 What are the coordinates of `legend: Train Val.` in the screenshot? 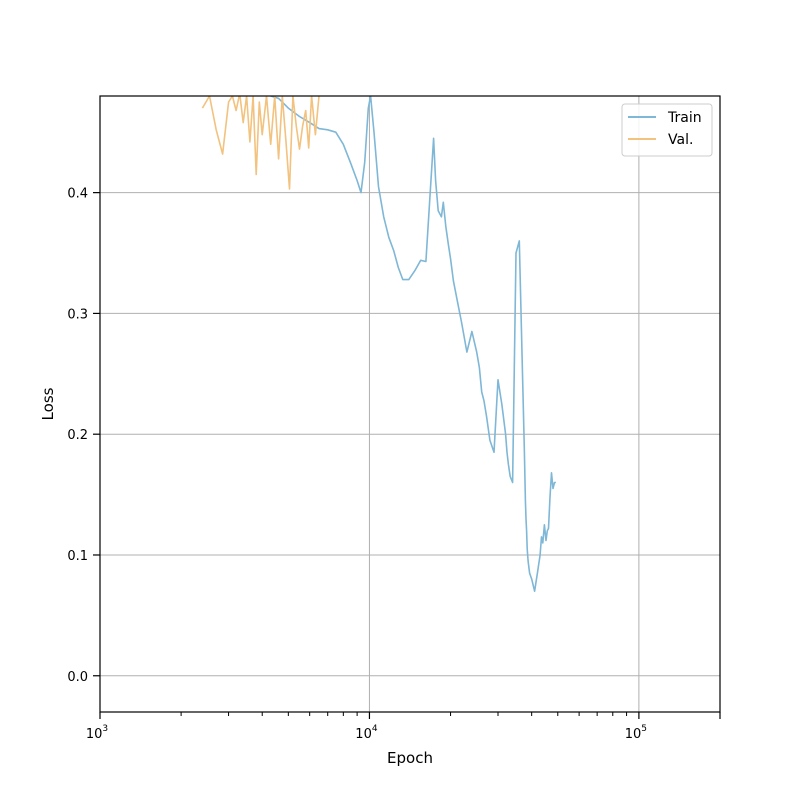 It's located at (667, 130).